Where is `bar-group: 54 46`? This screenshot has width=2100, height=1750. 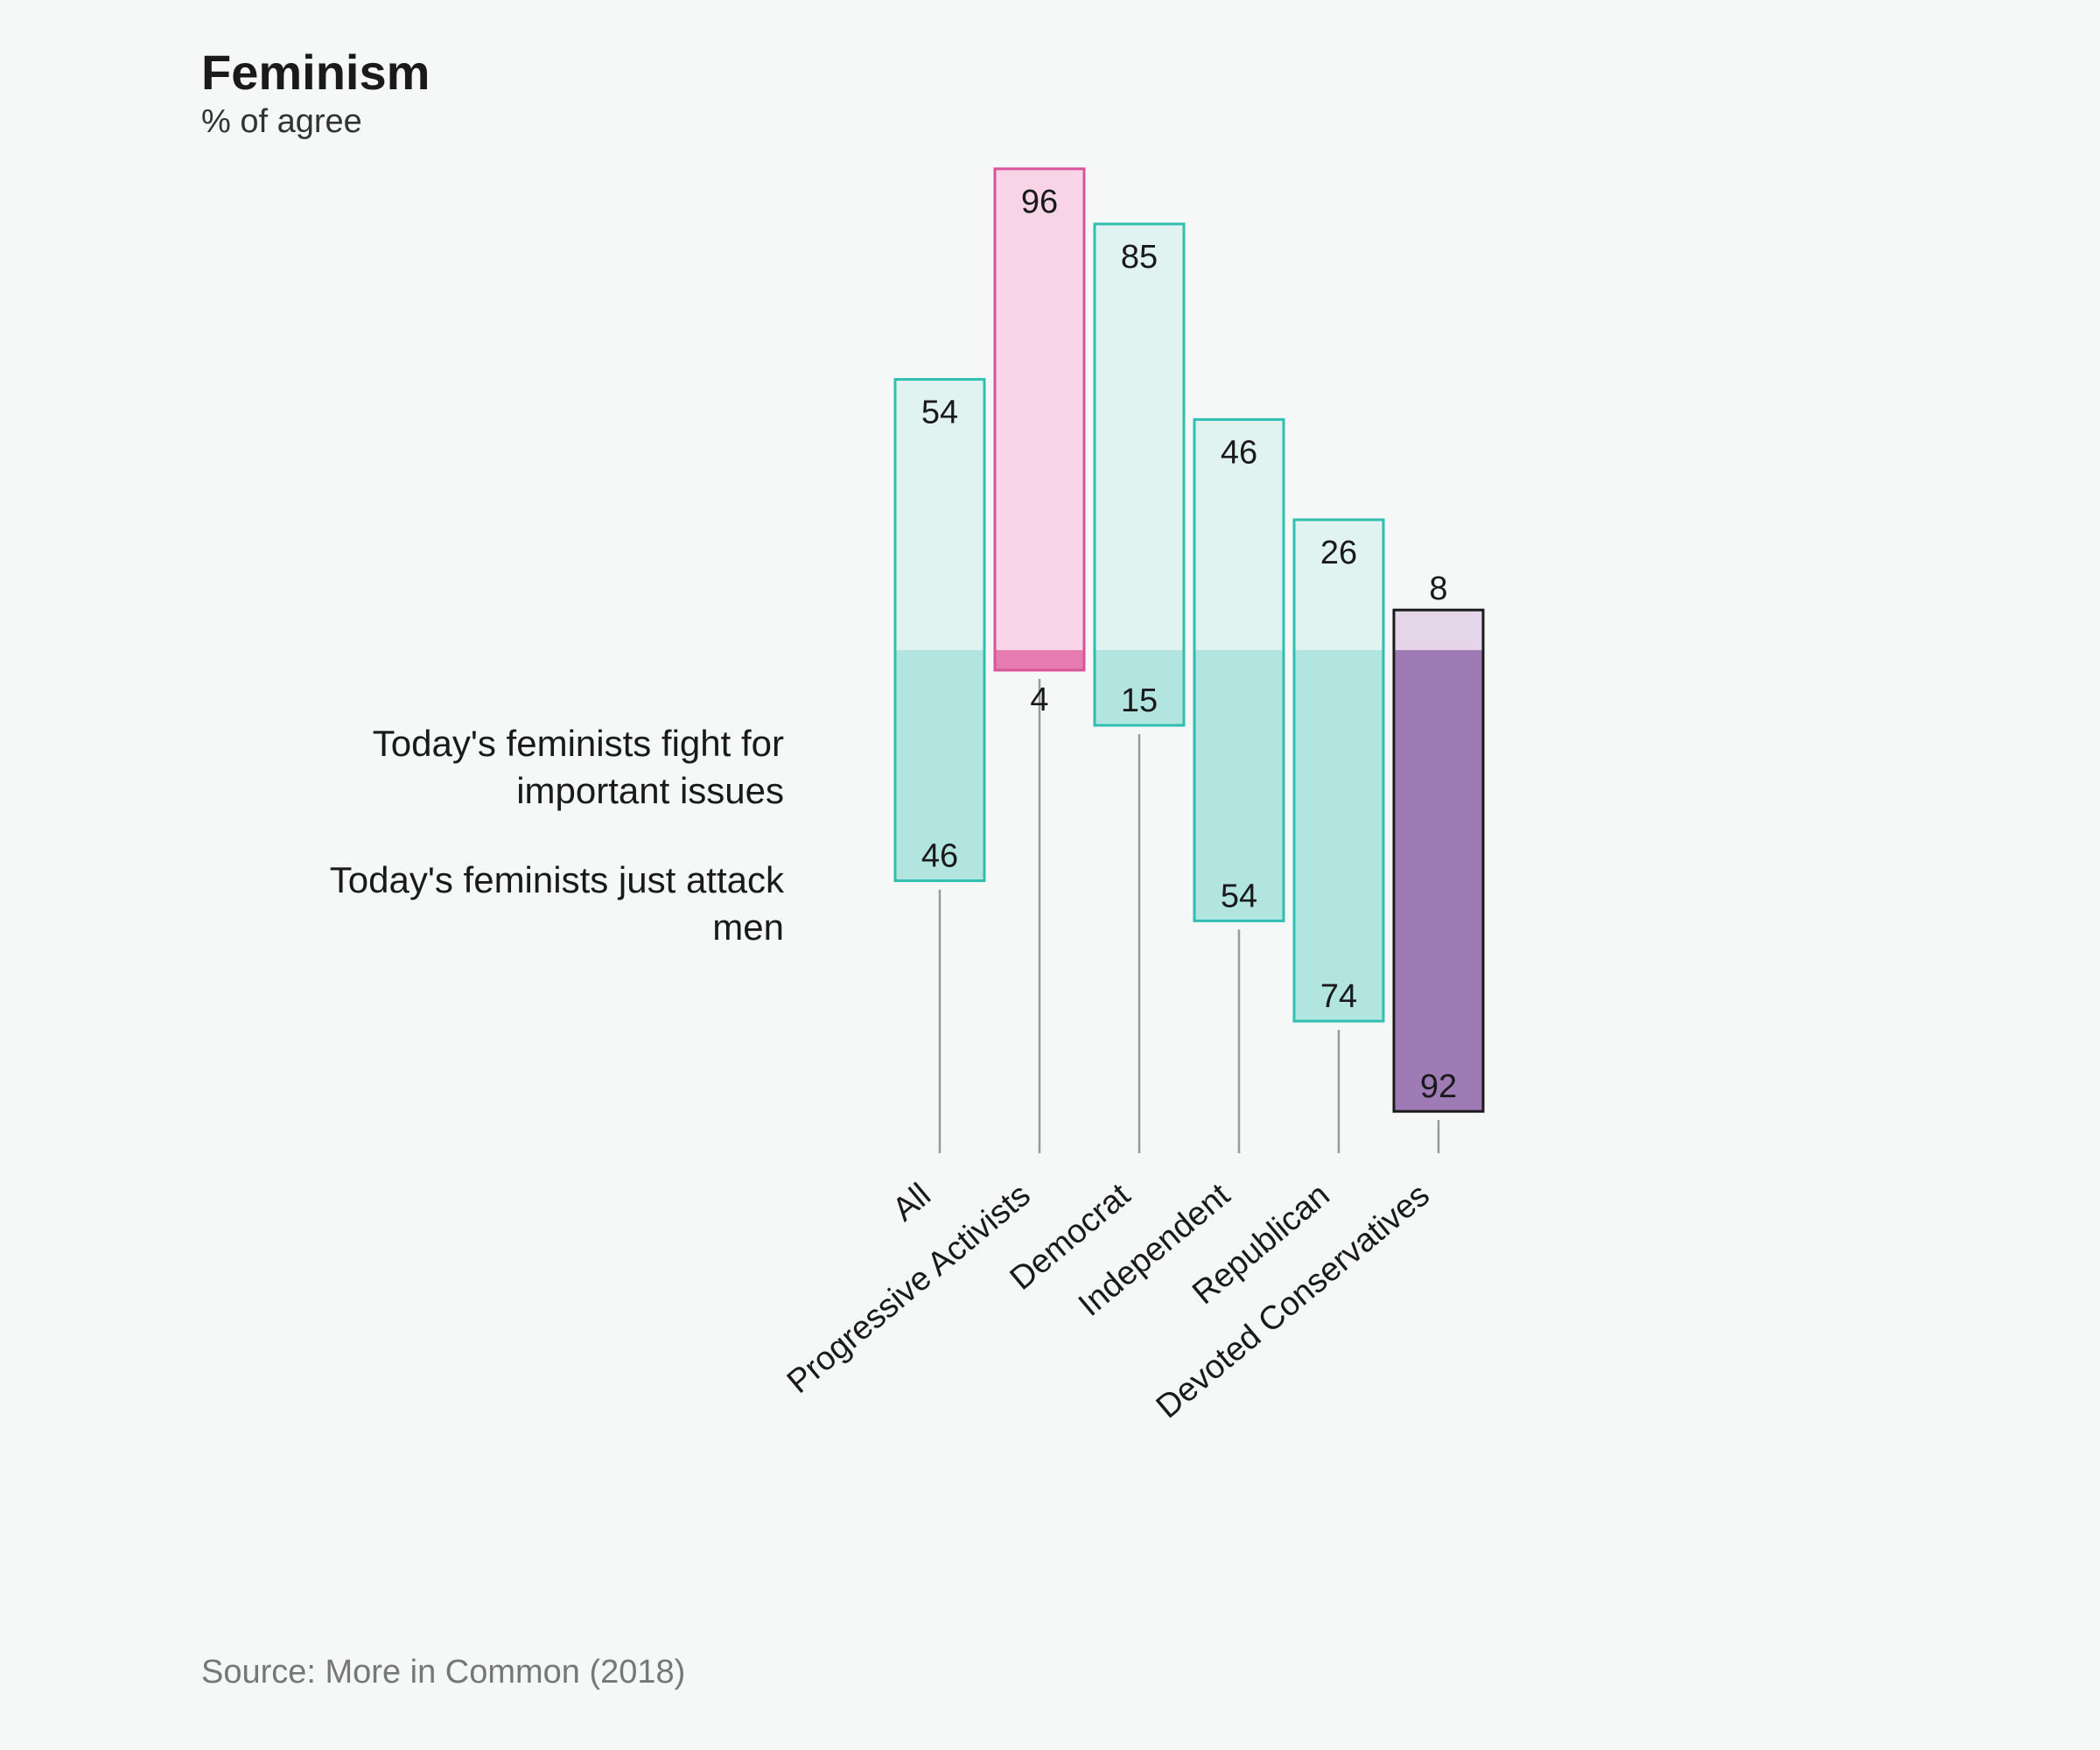 bar-group: 54 46 is located at coordinates (939, 765).